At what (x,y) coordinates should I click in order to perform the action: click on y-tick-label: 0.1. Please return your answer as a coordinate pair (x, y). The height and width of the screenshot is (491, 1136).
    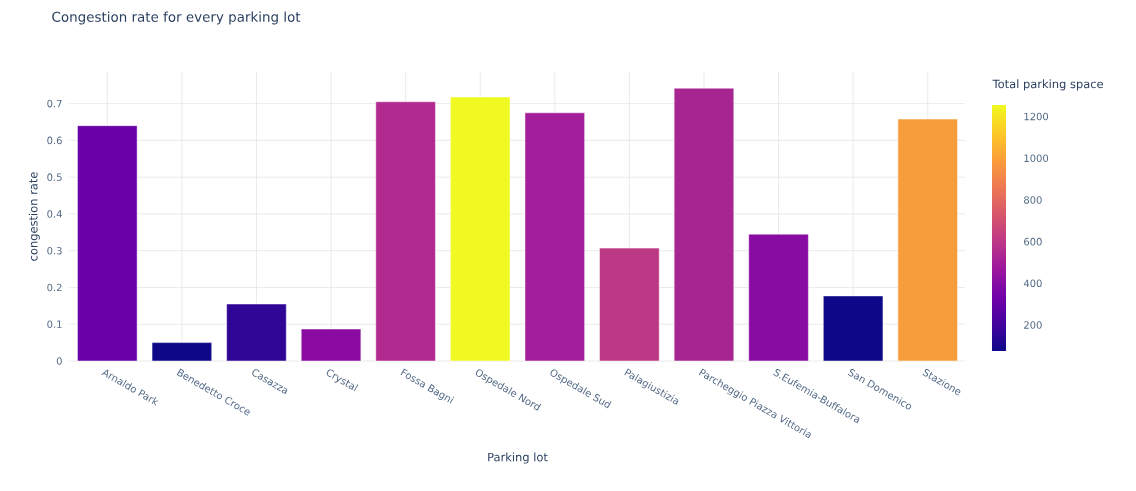
    Looking at the image, I should click on (54, 324).